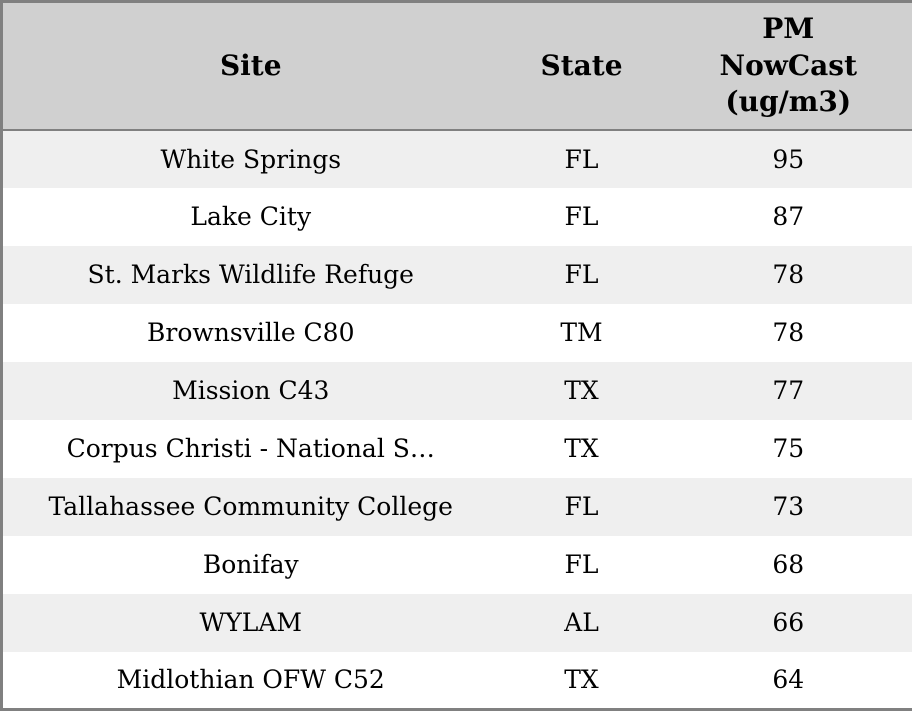 This screenshot has width=912, height=711. I want to click on pm-nowcast-cell: 73, so click(788, 506).